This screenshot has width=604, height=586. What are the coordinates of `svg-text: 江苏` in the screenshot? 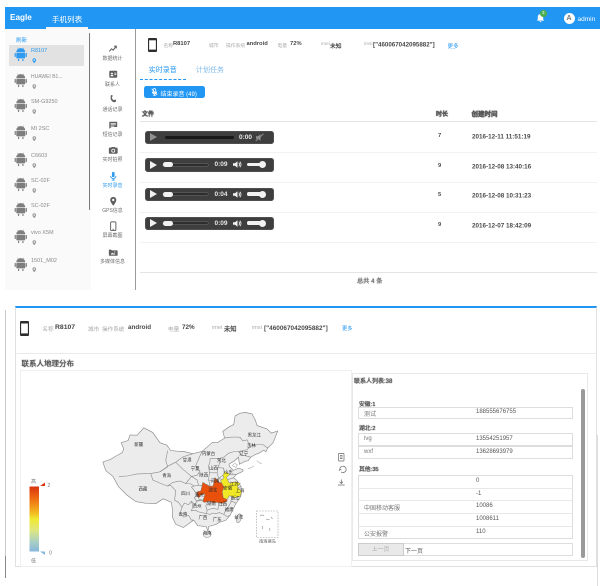 It's located at (233, 483).